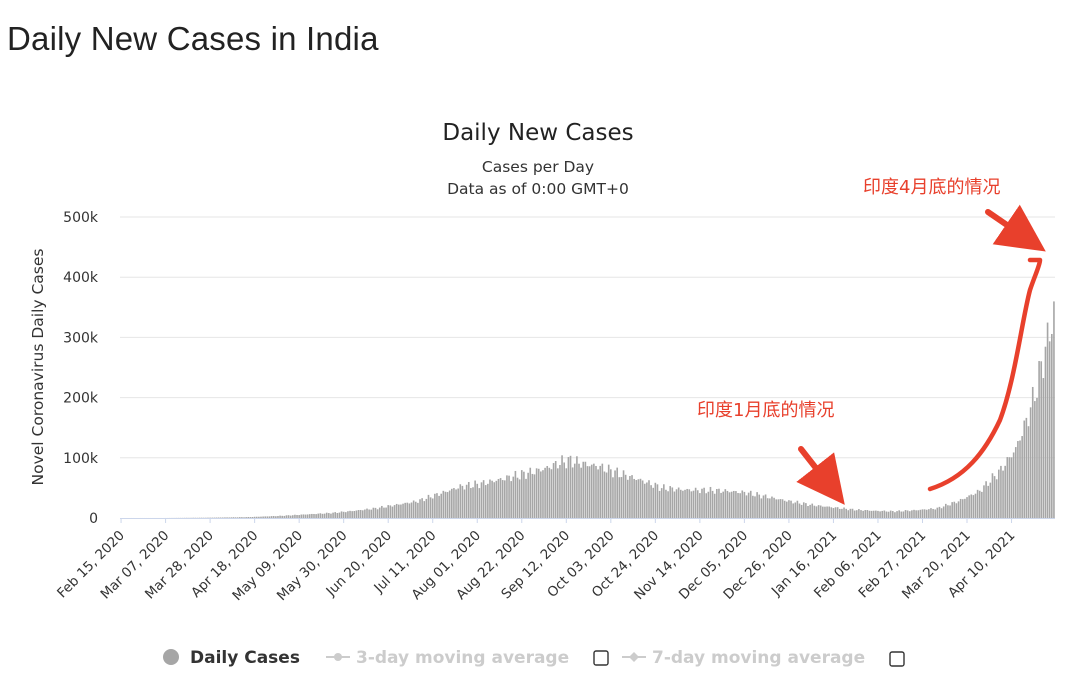 Image resolution: width=1080 pixels, height=684 pixels. What do you see at coordinates (81, 338) in the screenshot?
I see `y-tick-label: 300k` at bounding box center [81, 338].